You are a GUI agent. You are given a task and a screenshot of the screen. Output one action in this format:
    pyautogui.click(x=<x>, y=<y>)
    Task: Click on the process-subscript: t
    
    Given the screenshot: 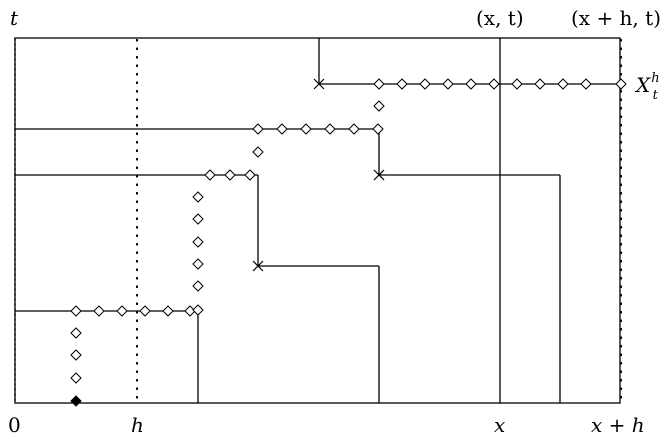 What is the action you would take?
    pyautogui.click(x=656, y=95)
    